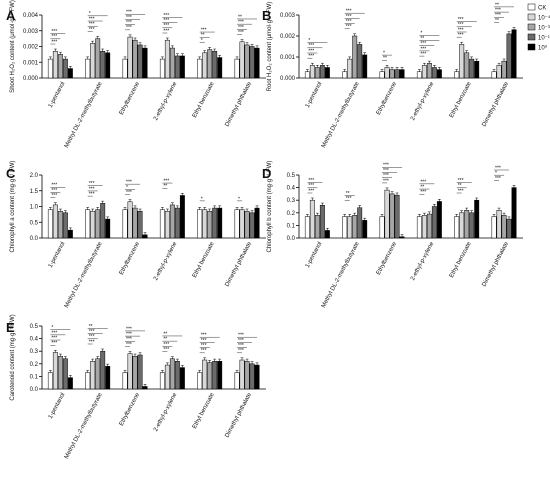 This screenshot has width=550, height=482. Describe the element at coordinates (11, 173) in the screenshot. I see `panel-letter-C: C` at that location.